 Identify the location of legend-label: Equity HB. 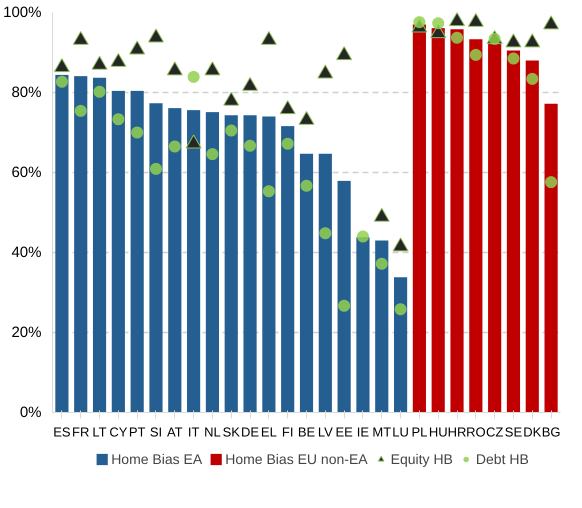
(421, 459).